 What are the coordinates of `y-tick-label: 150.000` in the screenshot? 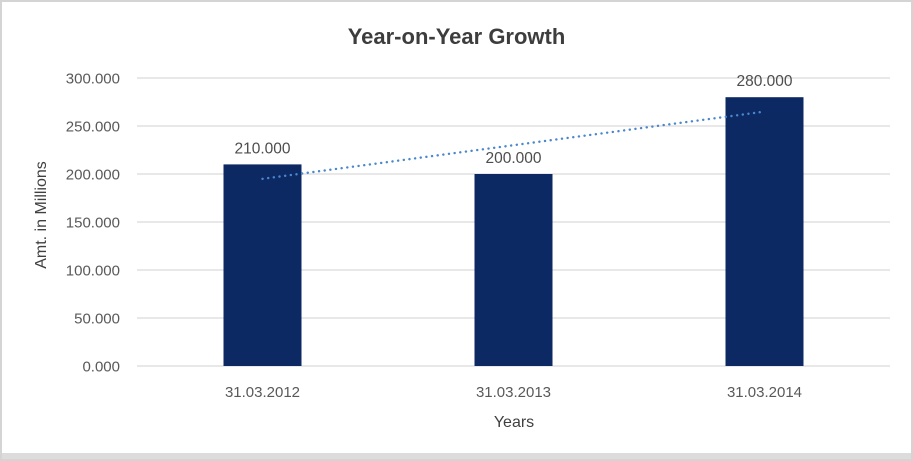 It's located at (93, 223).